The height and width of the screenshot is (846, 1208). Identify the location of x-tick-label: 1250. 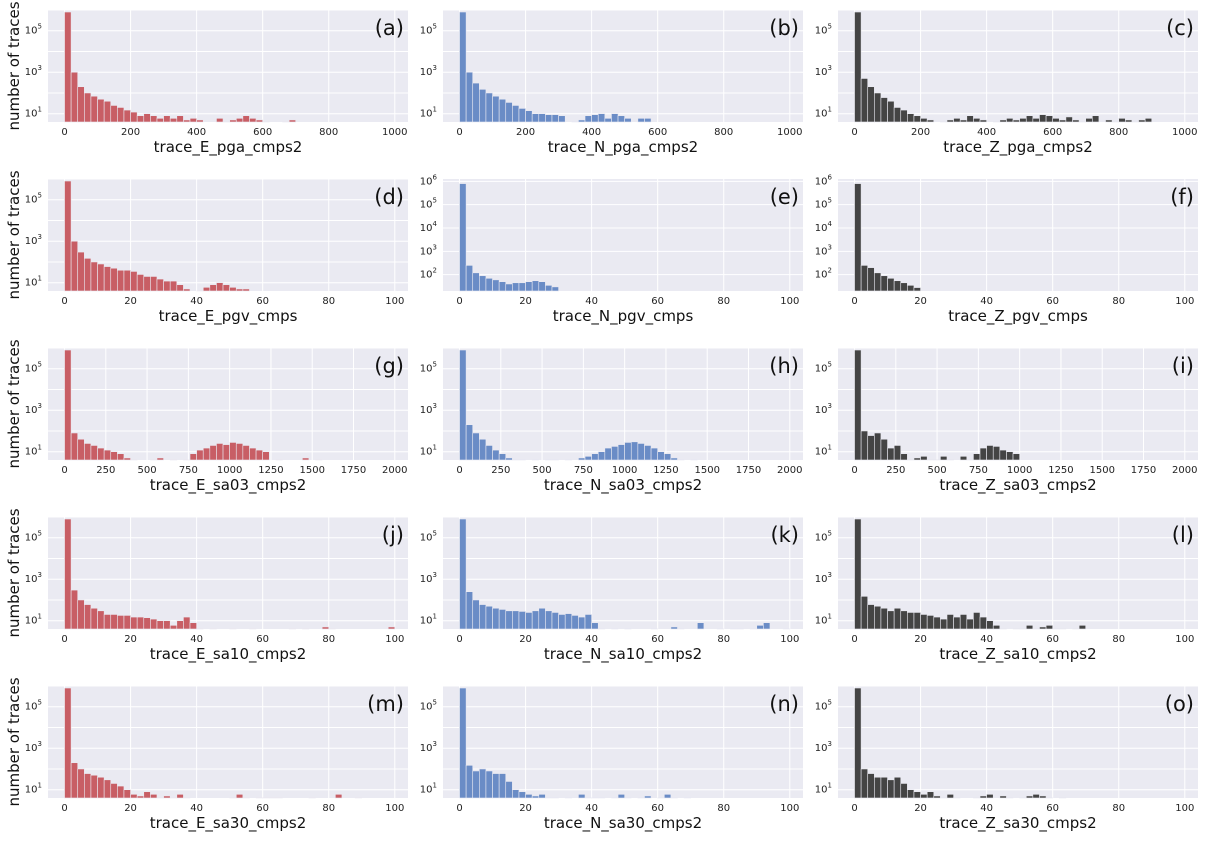
(1060, 470).